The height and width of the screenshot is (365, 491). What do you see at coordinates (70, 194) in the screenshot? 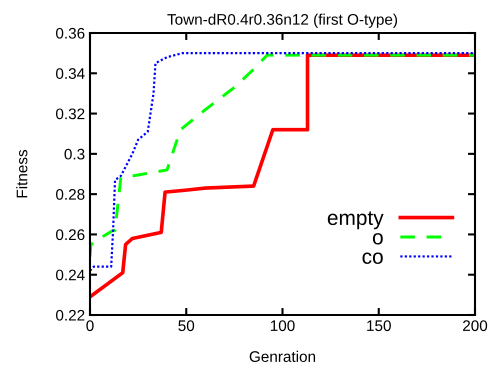
I see `y-tick-label: 0.28` at bounding box center [70, 194].